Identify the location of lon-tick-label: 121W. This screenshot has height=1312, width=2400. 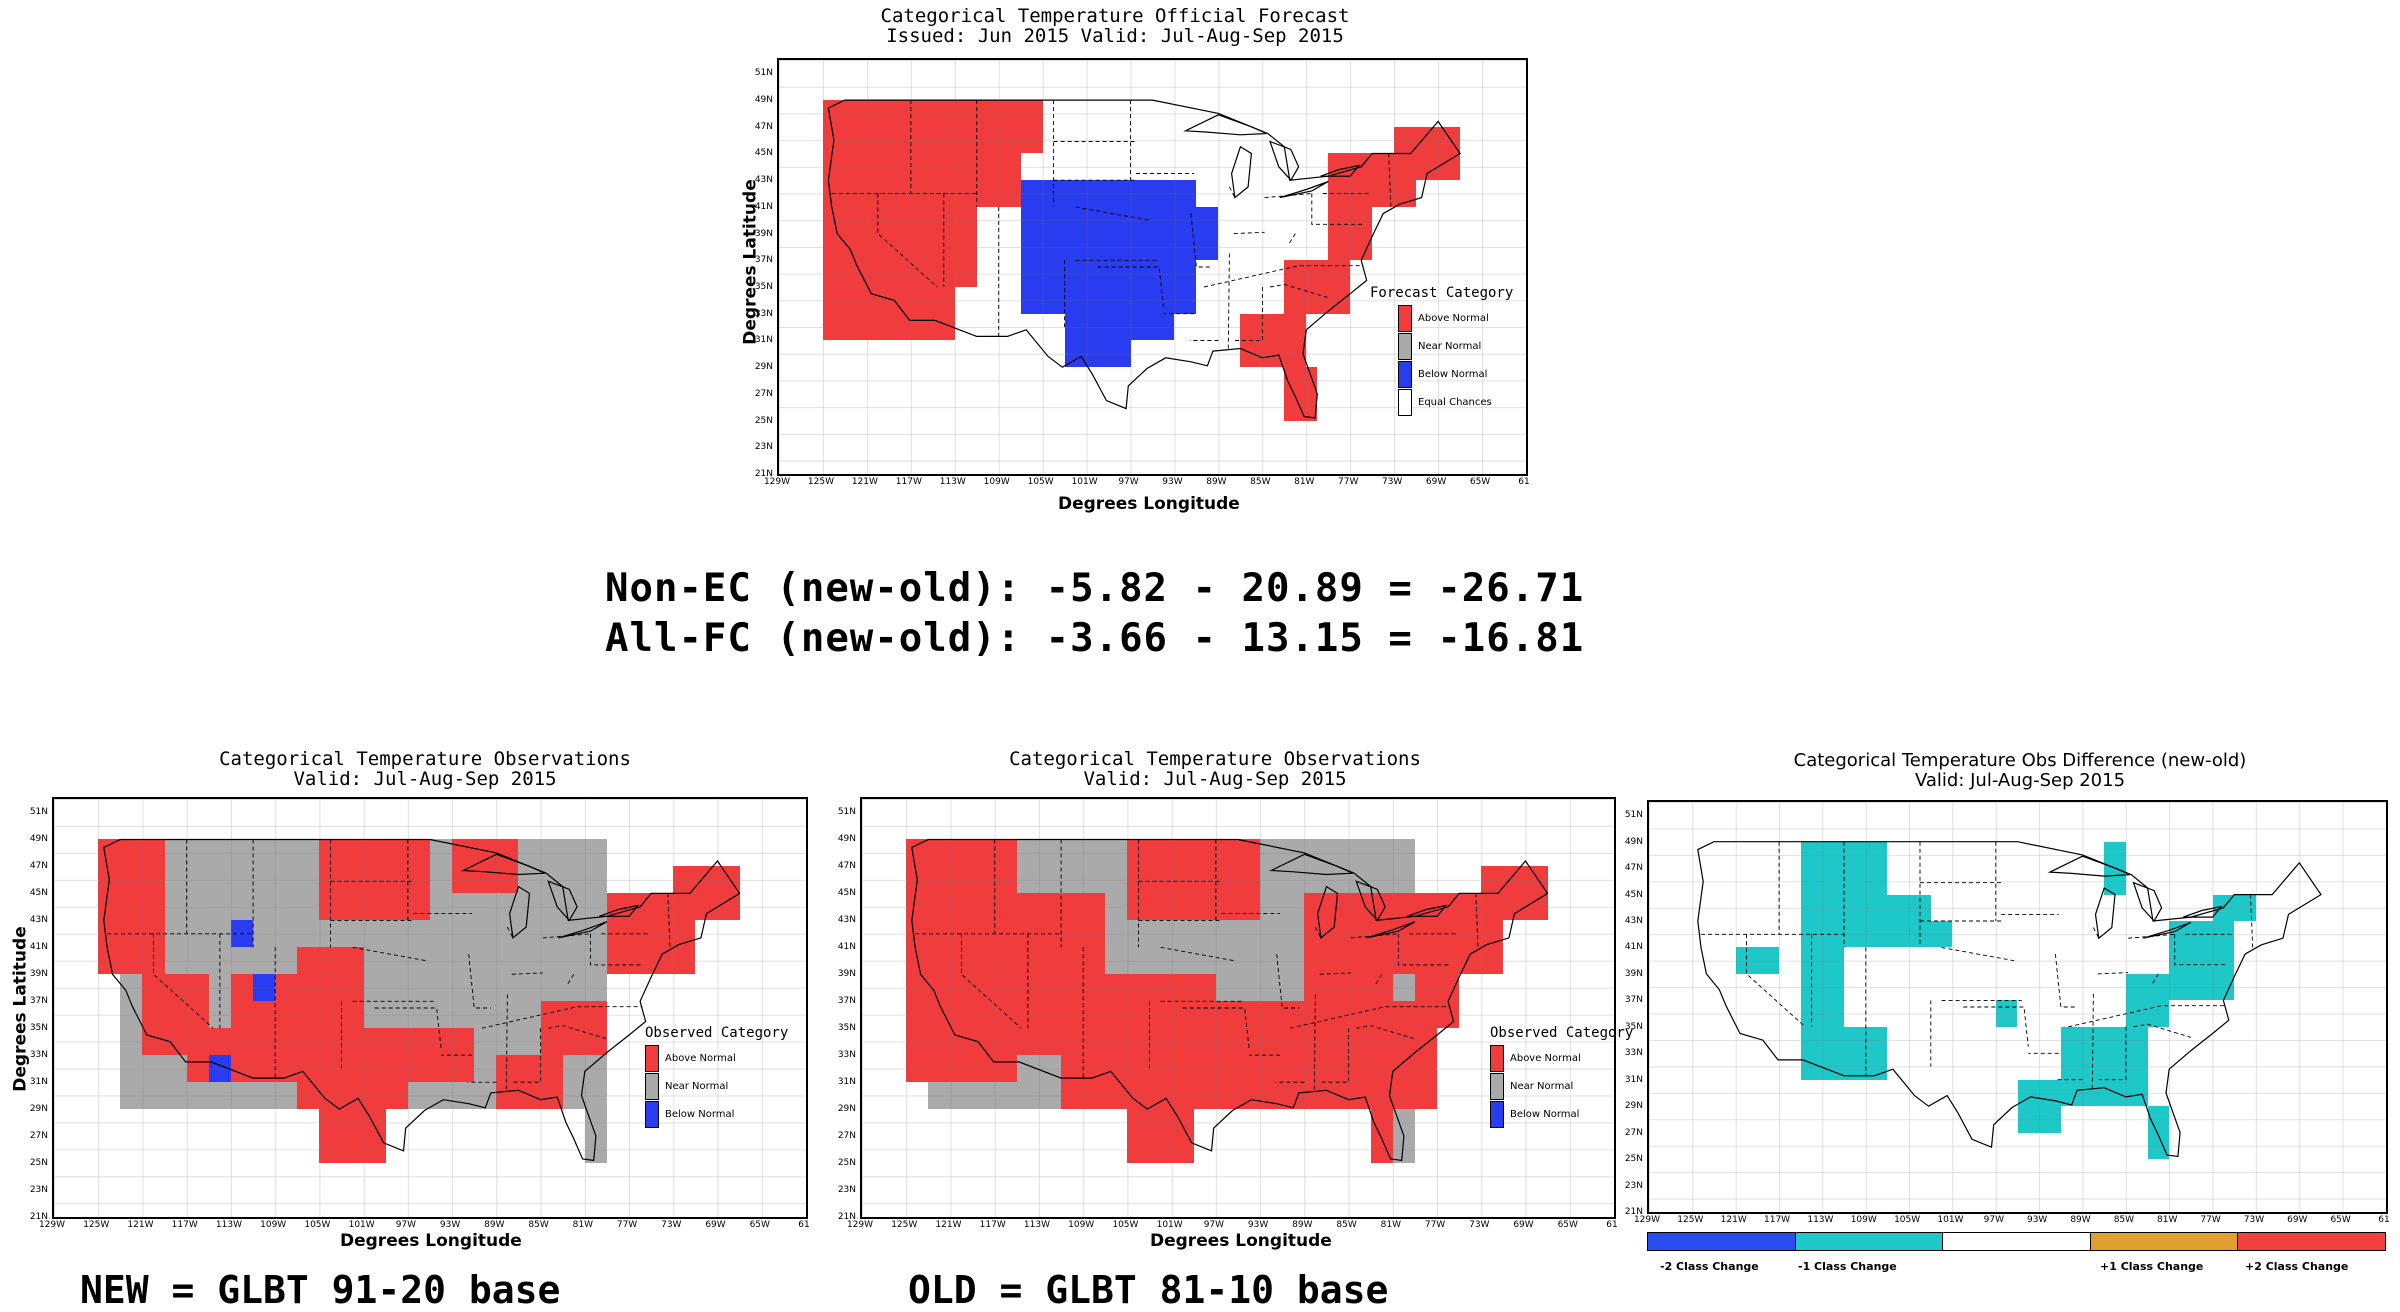
(1733, 1220).